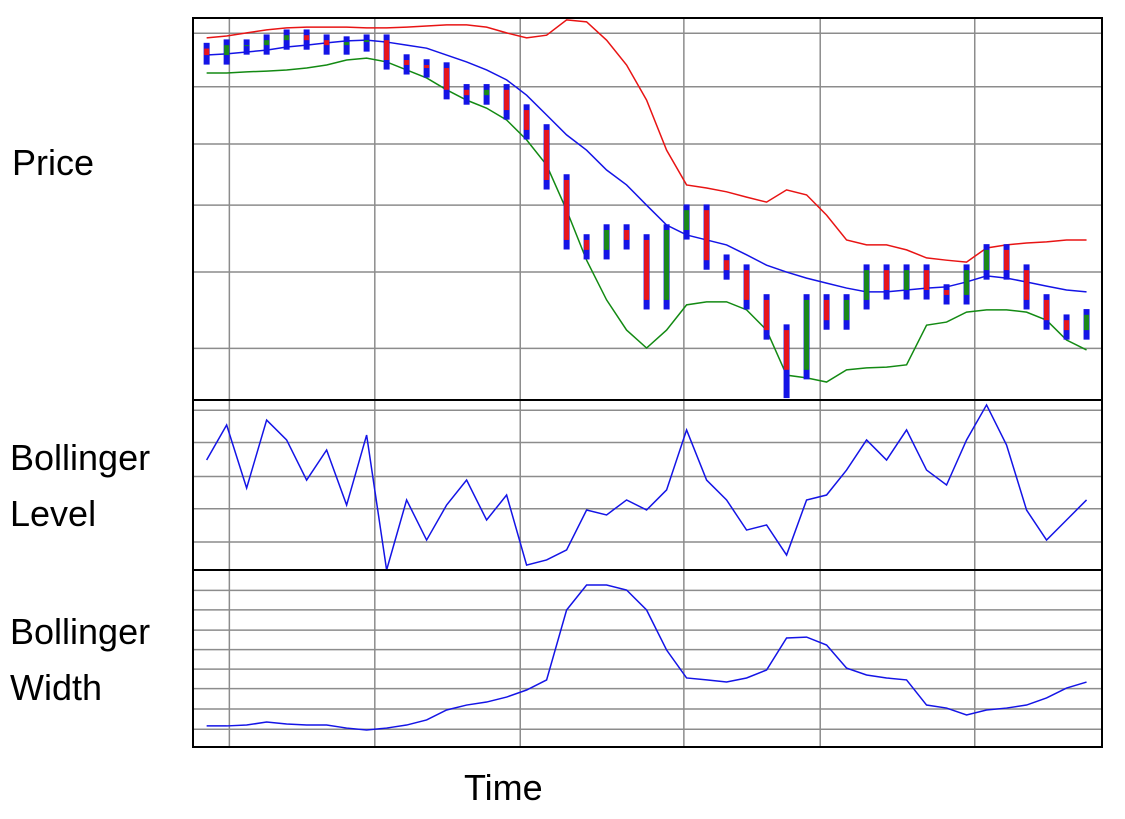 Image resolution: width=1125 pixels, height=819 pixels. I want to click on panel-label: Price, so click(53, 162).